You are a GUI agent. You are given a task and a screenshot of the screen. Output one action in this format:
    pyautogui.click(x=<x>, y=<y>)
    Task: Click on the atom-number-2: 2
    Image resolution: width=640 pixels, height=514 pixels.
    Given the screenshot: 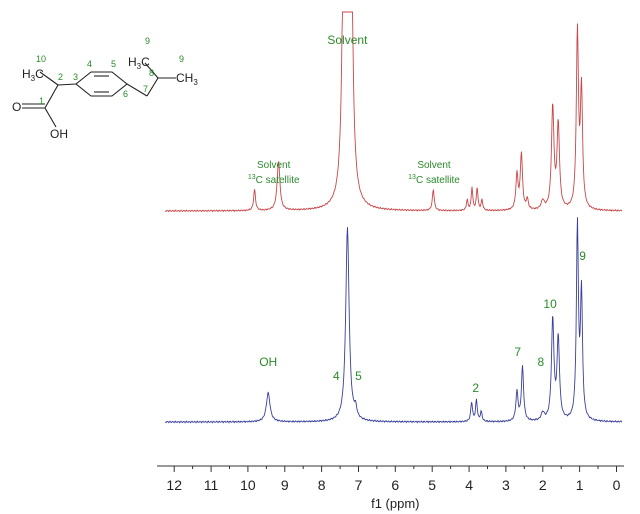 What is the action you would take?
    pyautogui.click(x=60, y=77)
    